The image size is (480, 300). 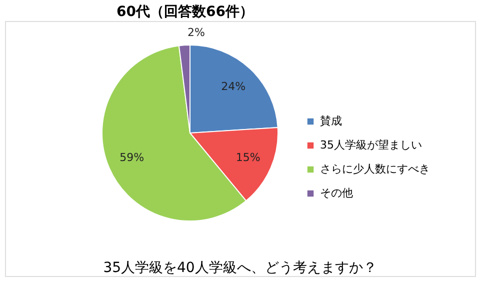 What do you see at coordinates (240, 268) in the screenshot?
I see `text: 35人学級を40人学級へ、どう考えますか？` at bounding box center [240, 268].